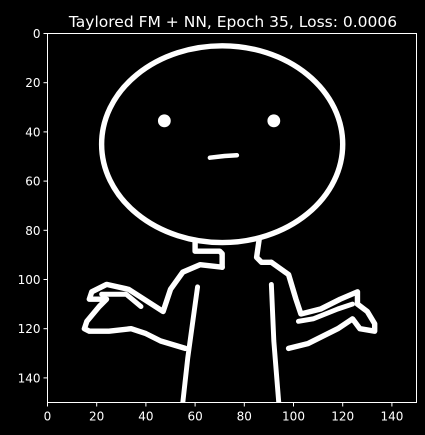  I want to click on y-tick-label: 40, so click(32, 132).